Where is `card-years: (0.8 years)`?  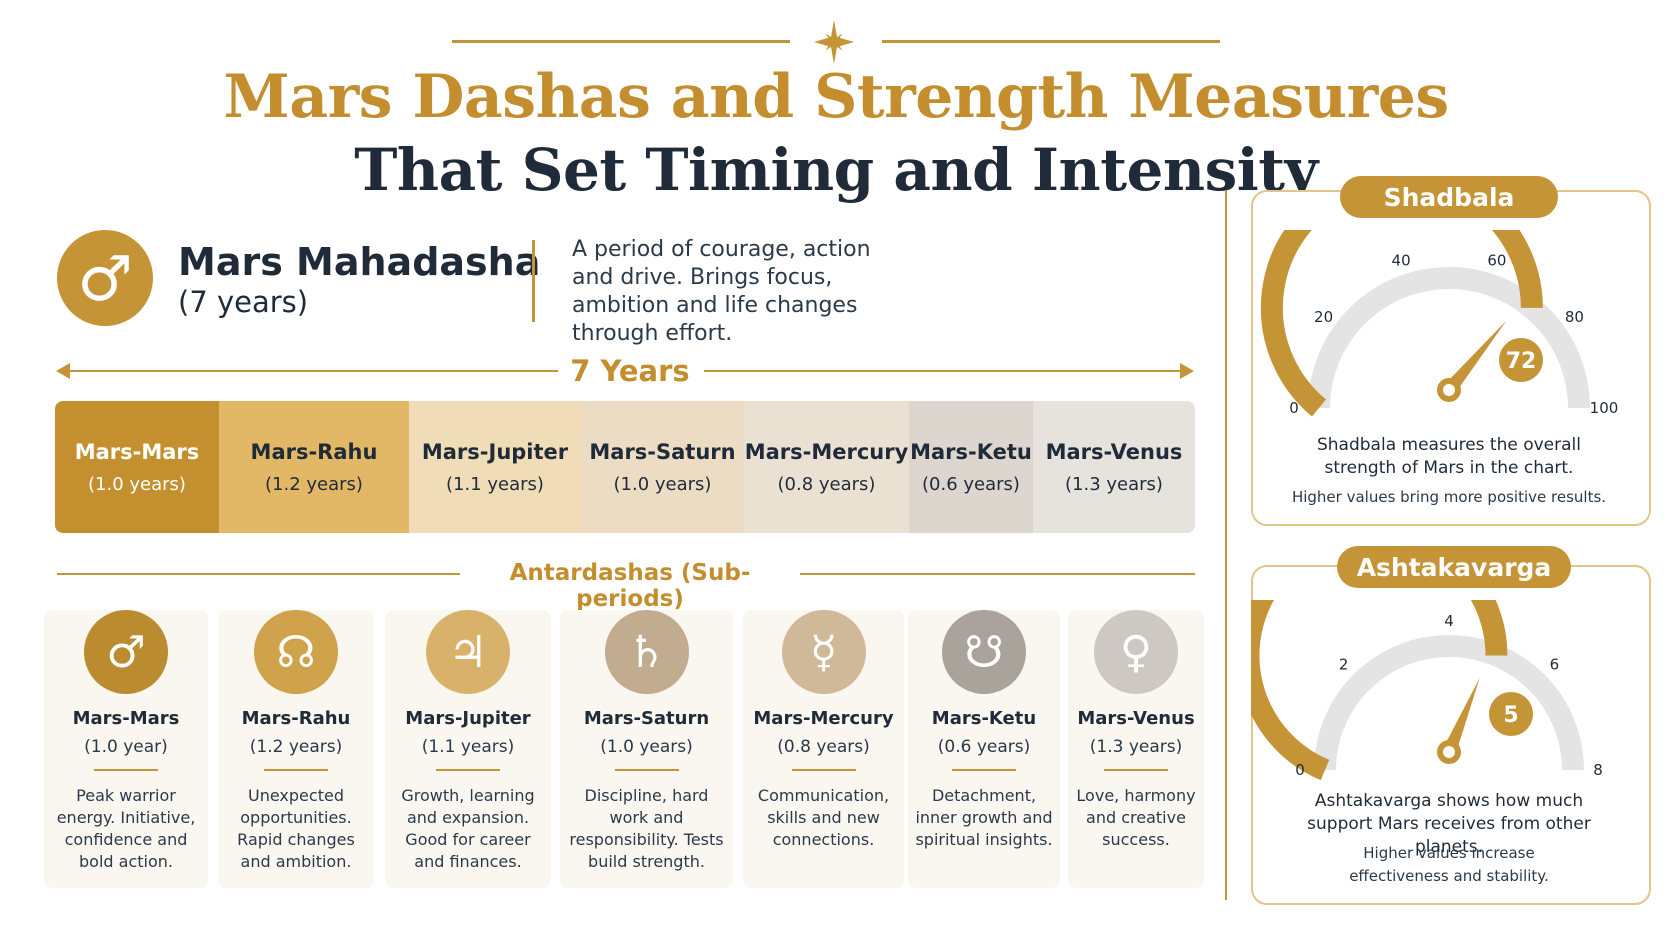
card-years: (0.8 years) is located at coordinates (823, 747).